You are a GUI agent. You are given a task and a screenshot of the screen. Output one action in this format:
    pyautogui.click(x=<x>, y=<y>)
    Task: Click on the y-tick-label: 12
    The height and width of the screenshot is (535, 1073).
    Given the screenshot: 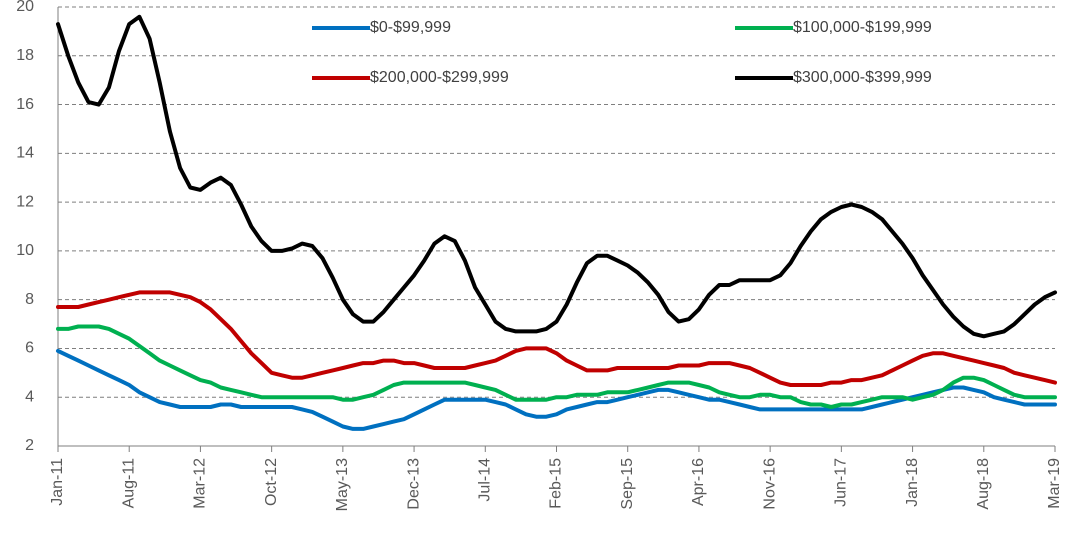 What is the action you would take?
    pyautogui.click(x=25, y=201)
    